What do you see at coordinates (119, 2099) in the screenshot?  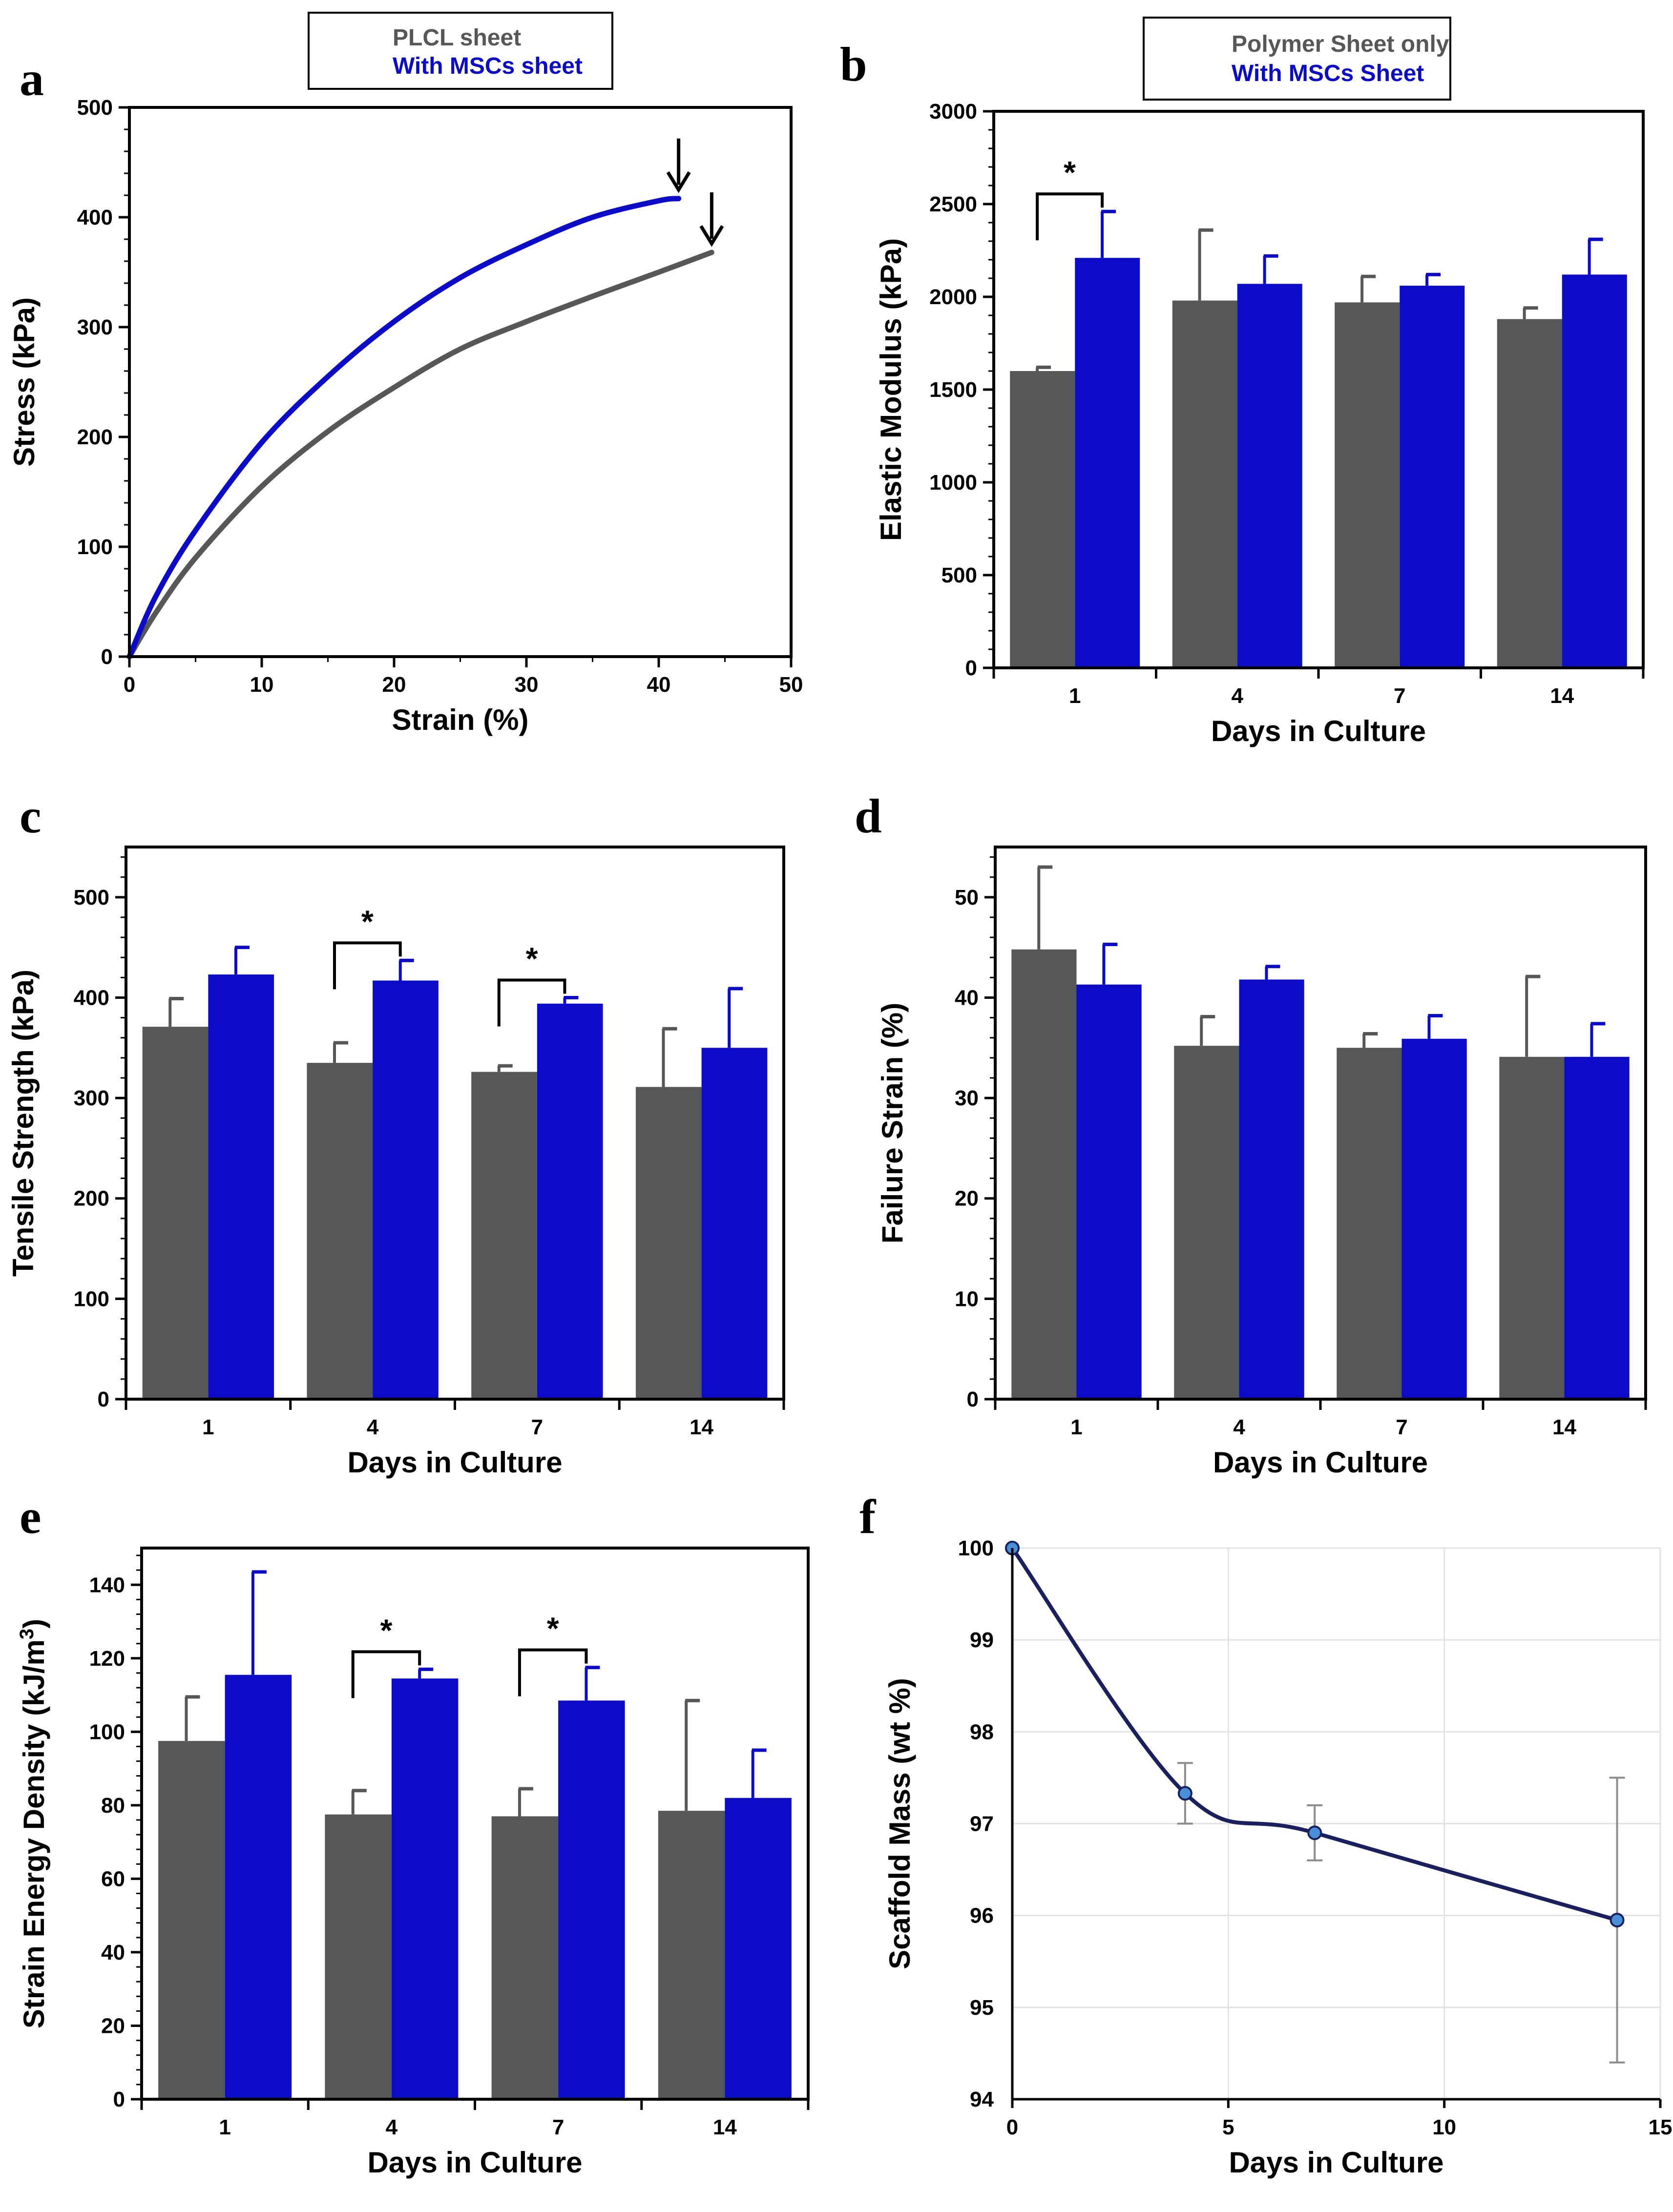 I see `y-tick-label: 0` at bounding box center [119, 2099].